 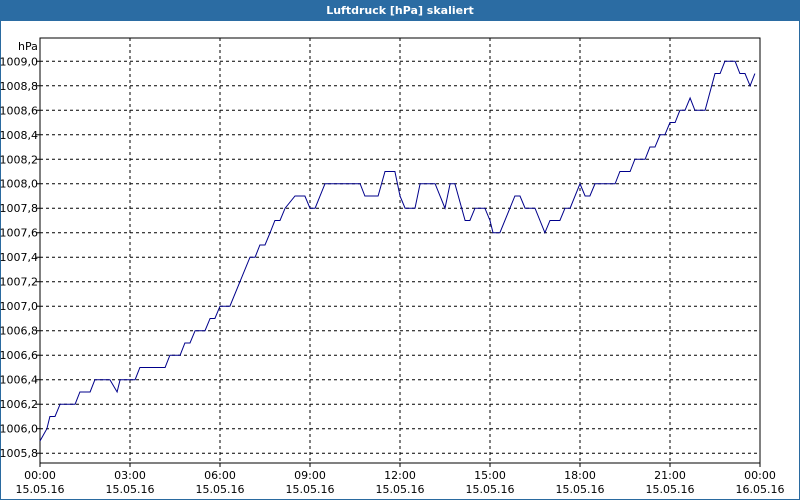 I want to click on y-tick-label: 1006,6, so click(x=19, y=355).